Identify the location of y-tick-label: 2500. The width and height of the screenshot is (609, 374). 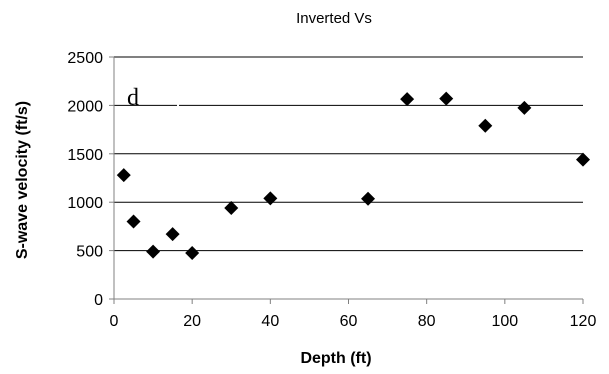
(85, 58).